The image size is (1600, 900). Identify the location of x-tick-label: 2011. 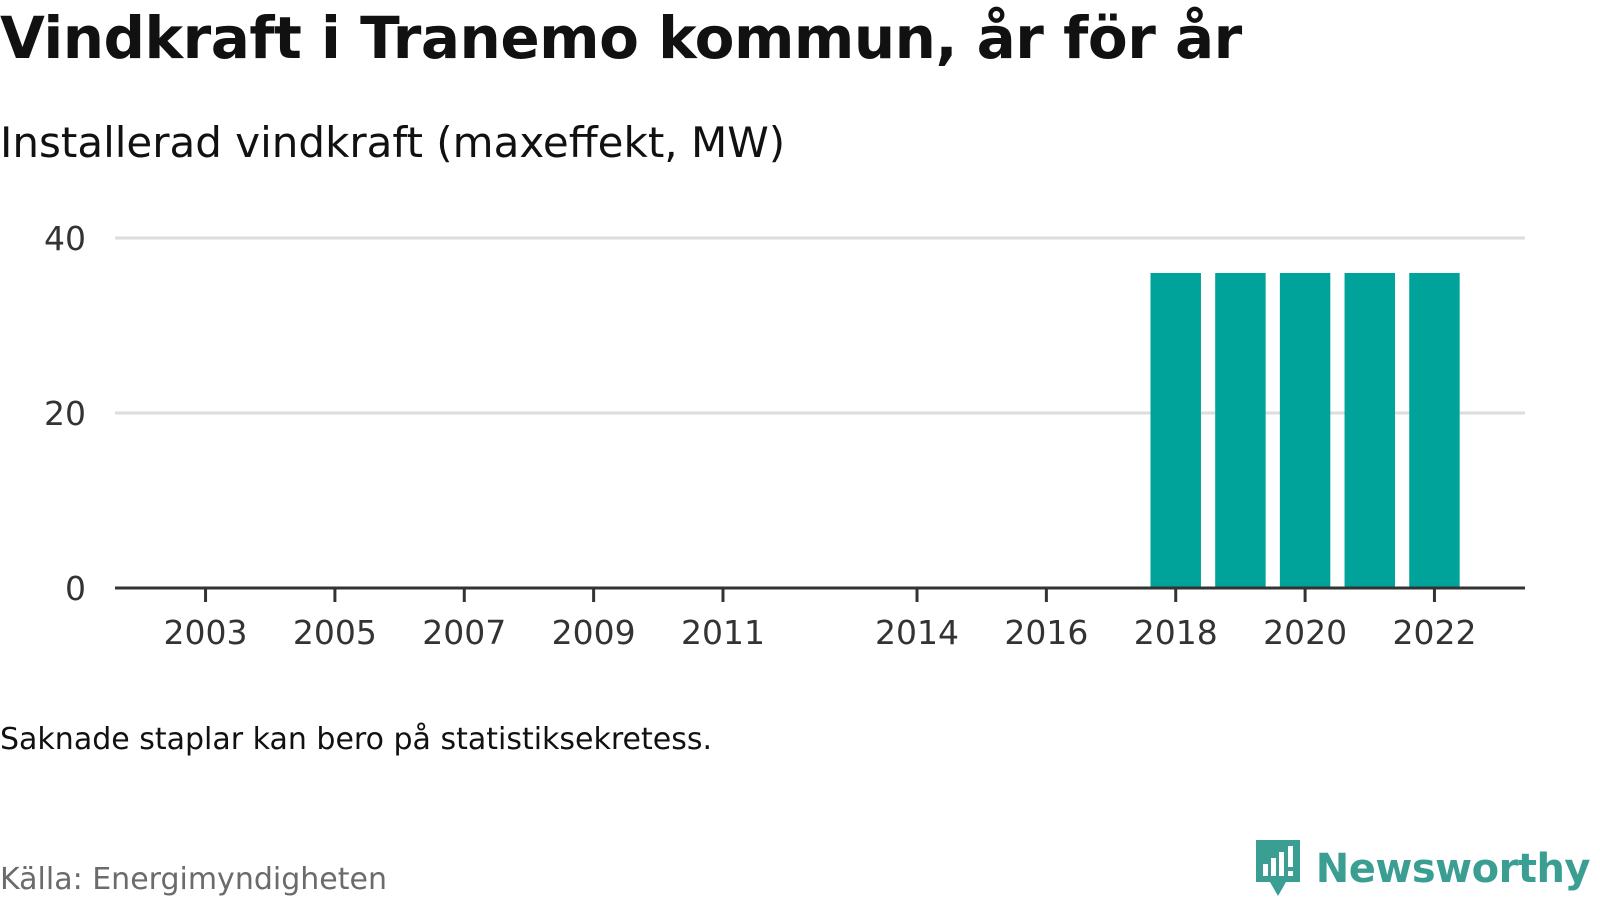
(723, 632).